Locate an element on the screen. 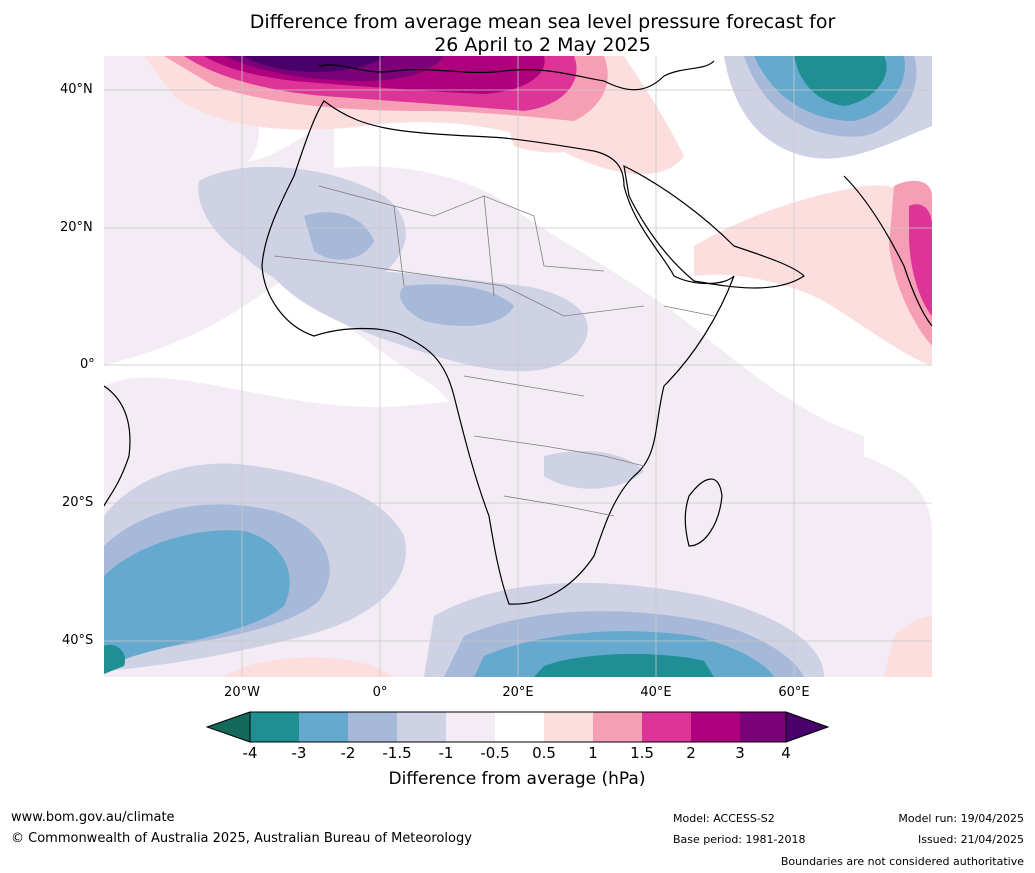 Image resolution: width=1035 pixels, height=873 pixels. fill-neg1-madagascar is located at coordinates (594, 470).